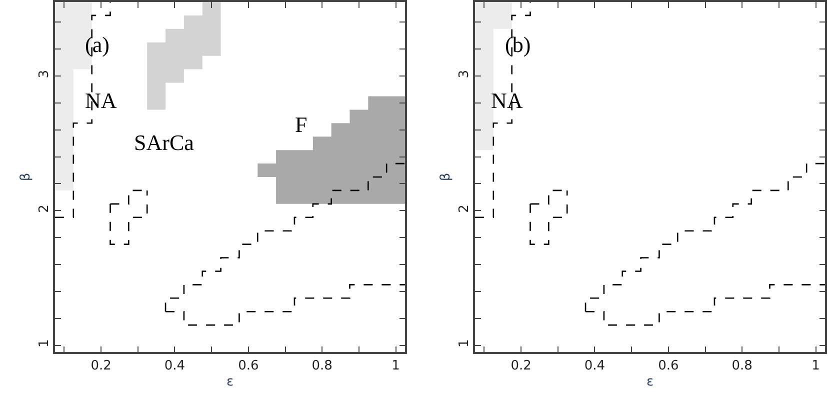  Describe the element at coordinates (301, 124) in the screenshot. I see `annotation: F` at that location.